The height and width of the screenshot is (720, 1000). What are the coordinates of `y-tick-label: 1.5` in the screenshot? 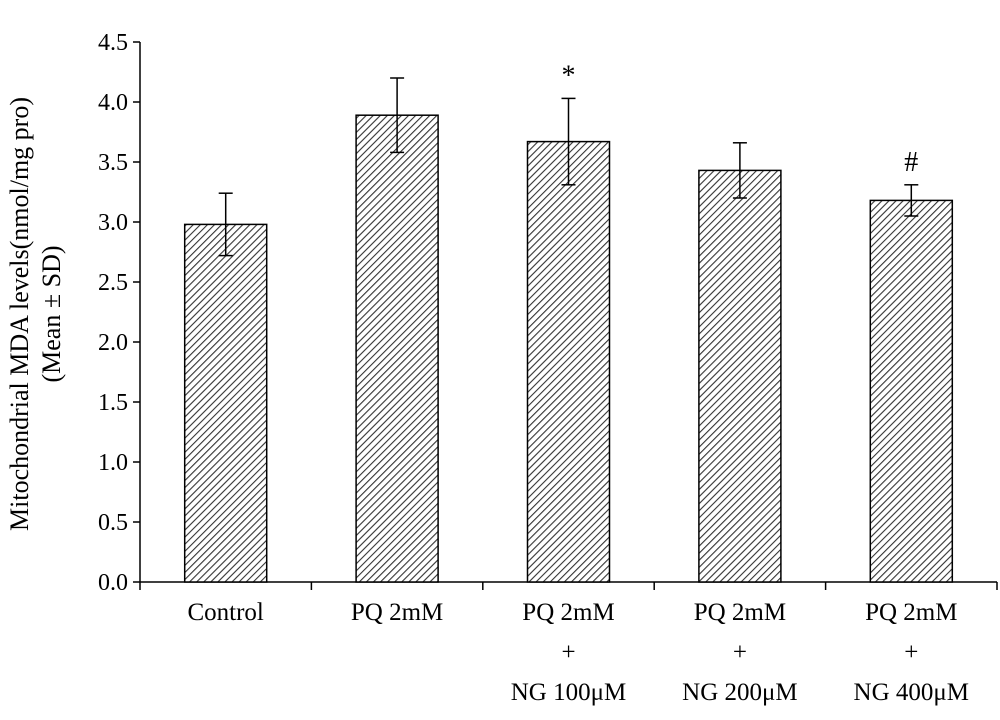 It's located at (113, 403).